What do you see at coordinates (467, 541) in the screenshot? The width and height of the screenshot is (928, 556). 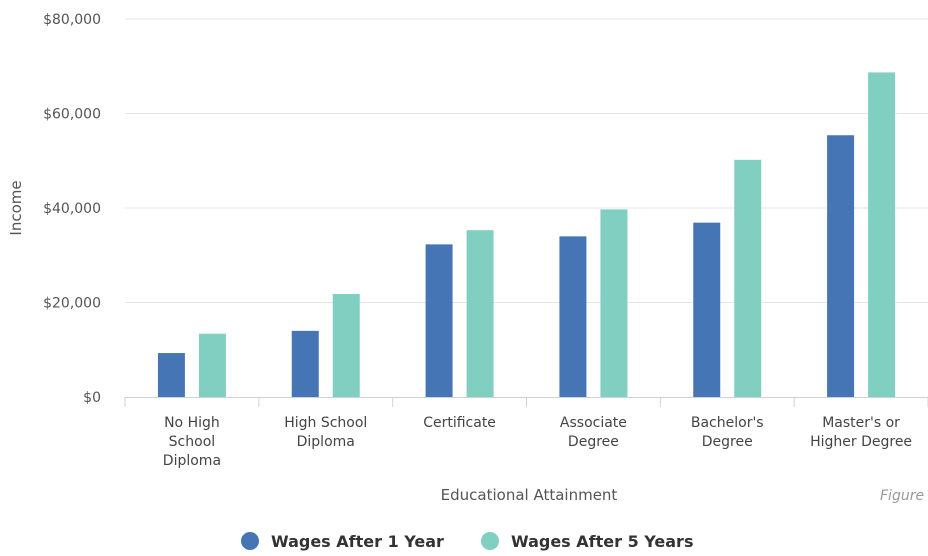 I see `legend: Wages After 1 Year Wages After 5 Years` at bounding box center [467, 541].